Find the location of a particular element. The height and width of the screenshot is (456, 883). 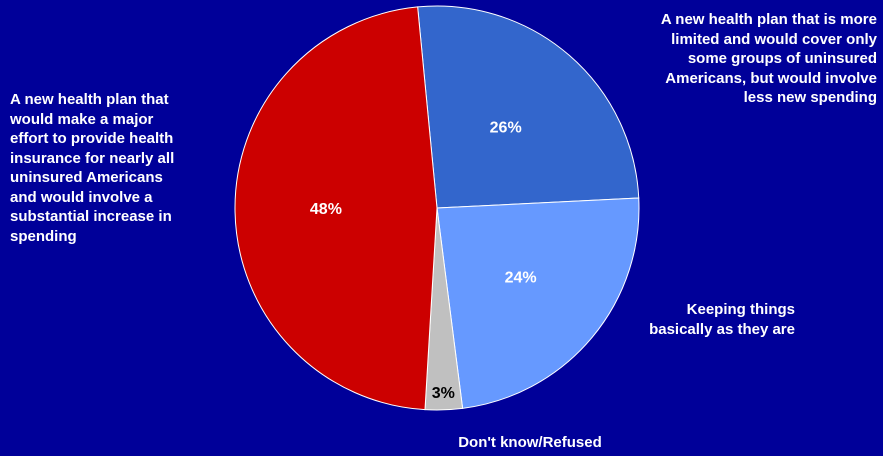

slice-category-label-dont-know: Don't know/Refused is located at coordinates (530, 442).